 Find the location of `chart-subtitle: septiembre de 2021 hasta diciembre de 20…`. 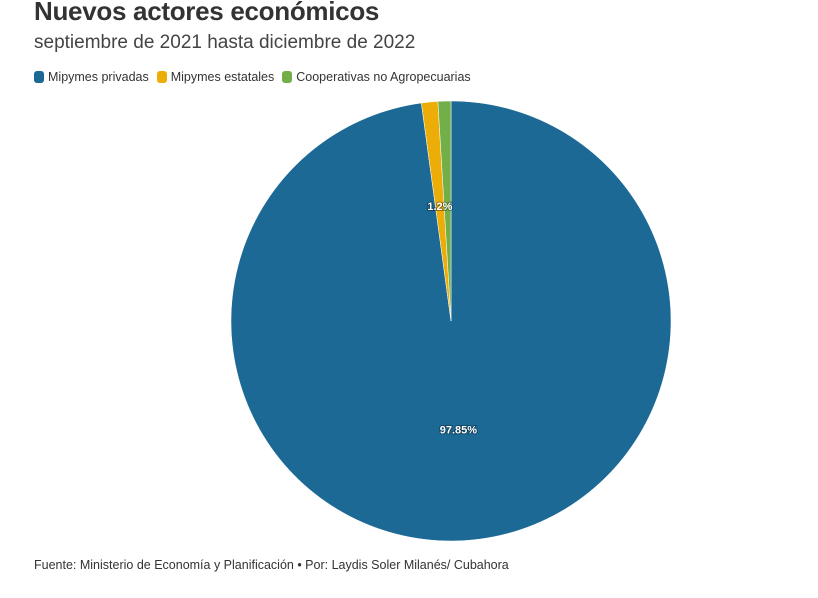

chart-subtitle: septiembre de 2021 hasta diciembre de 20… is located at coordinates (225, 42).